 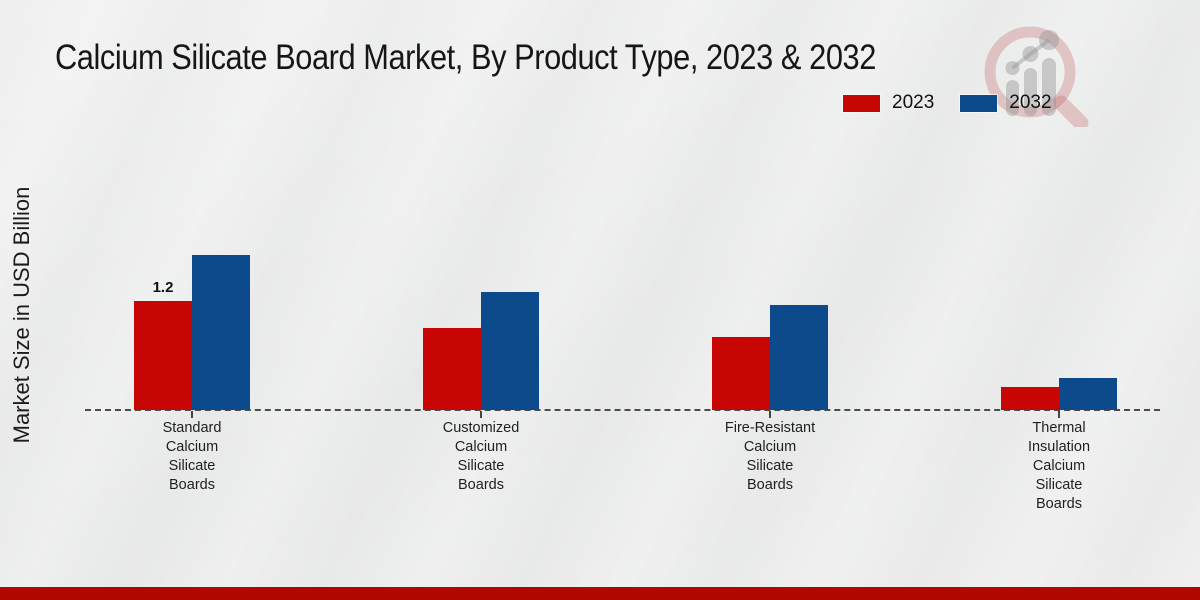 What do you see at coordinates (1030, 102) in the screenshot?
I see `legend-label: 2032` at bounding box center [1030, 102].